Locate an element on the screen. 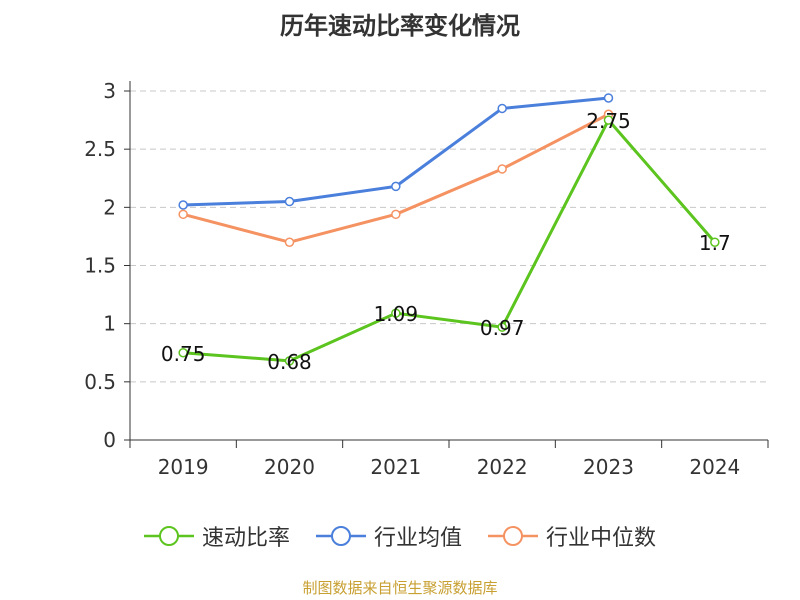 The image size is (800, 600). legend-item: 速动比率 is located at coordinates (216, 536).